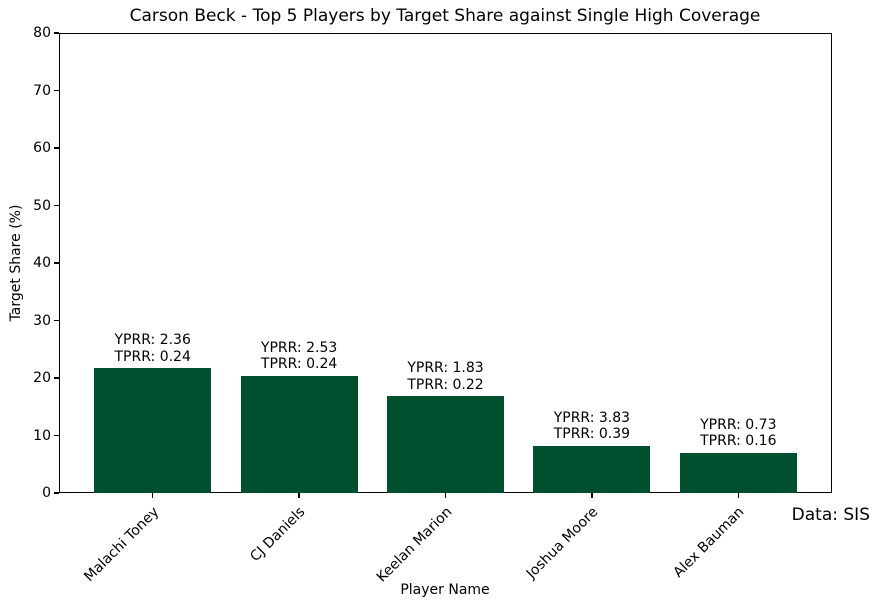  I want to click on y-tick-label: 30, so click(42, 320).